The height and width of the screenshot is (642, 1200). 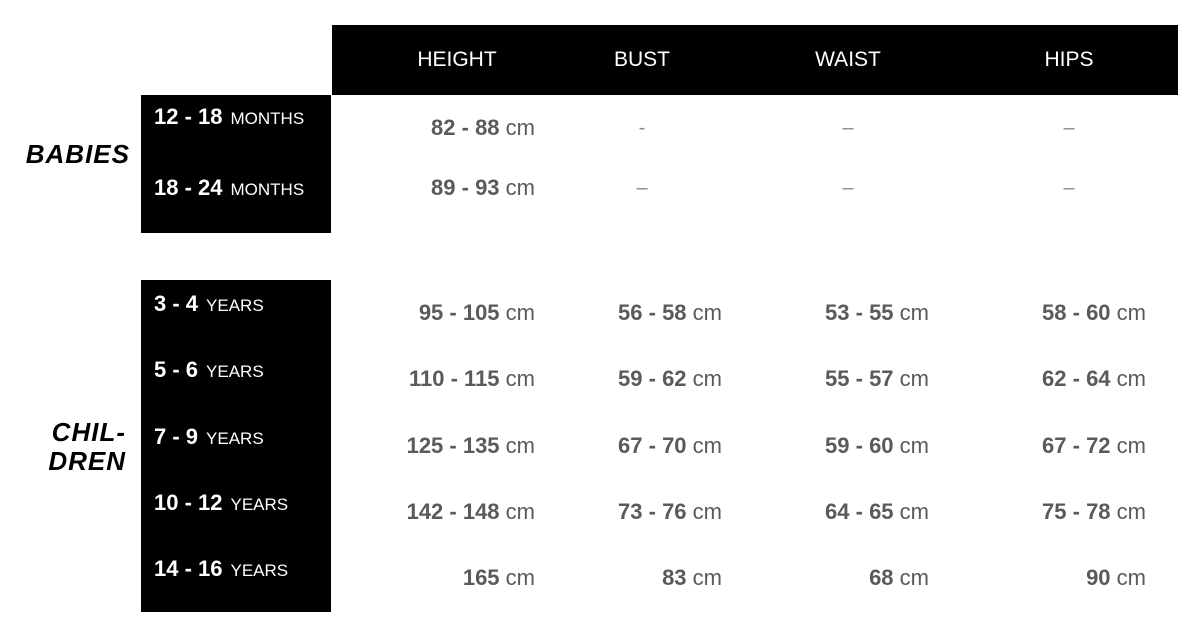 I want to click on measurement-value: 110 - 115 cm, so click(x=472, y=379).